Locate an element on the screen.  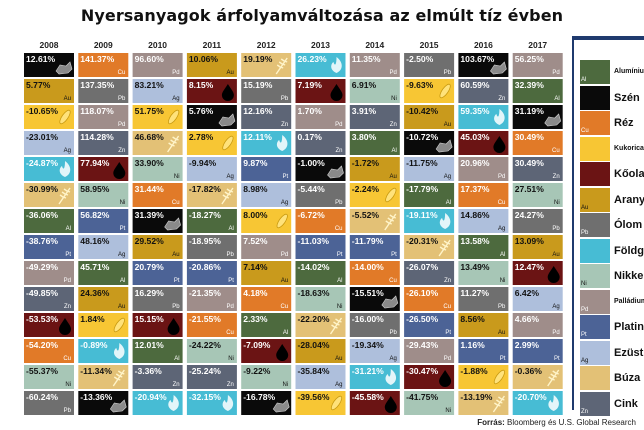
legend-label: Réz is located at coordinates (624, 123).